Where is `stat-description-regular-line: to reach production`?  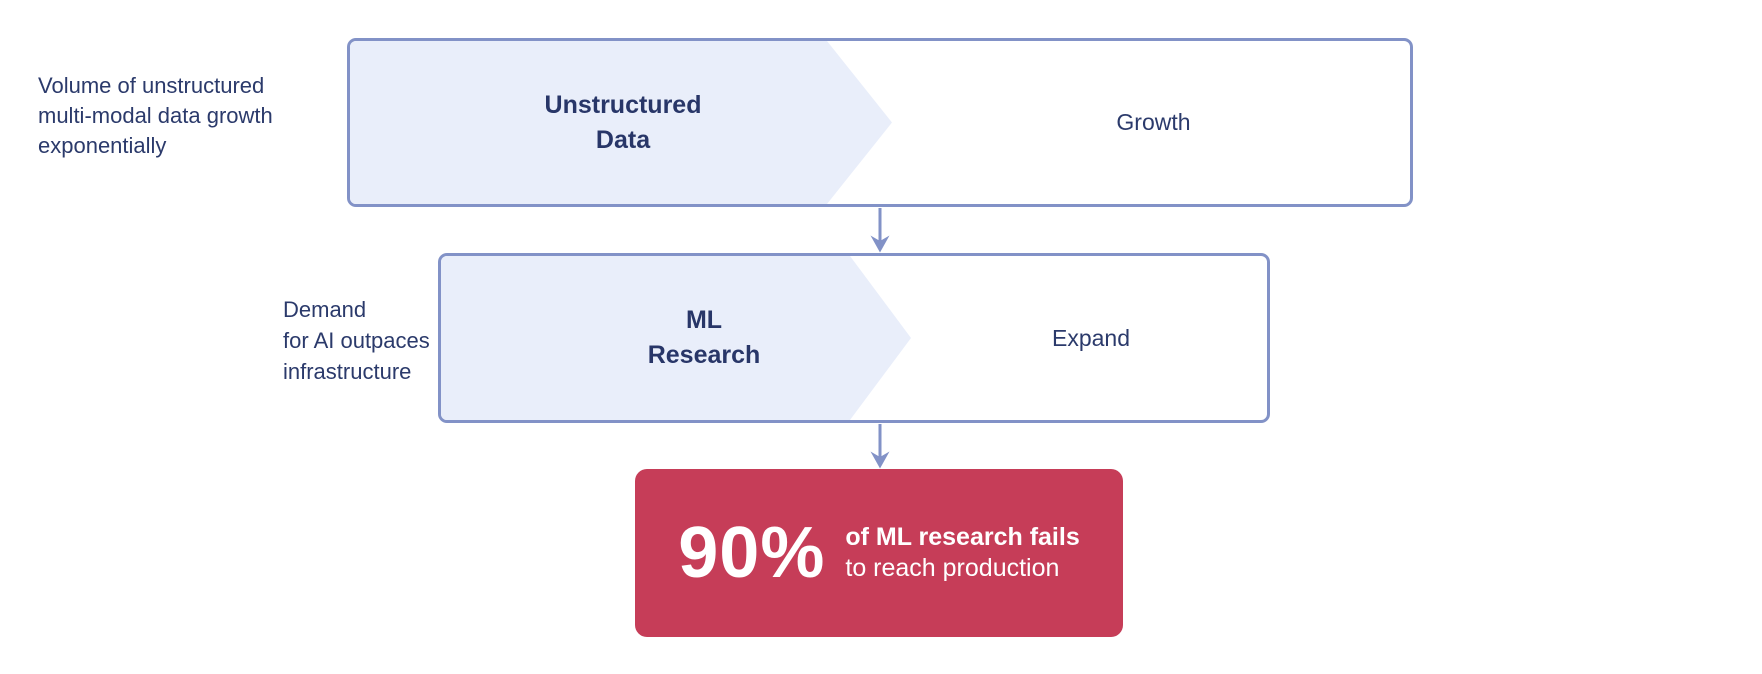 stat-description-regular-line: to reach production is located at coordinates (952, 568).